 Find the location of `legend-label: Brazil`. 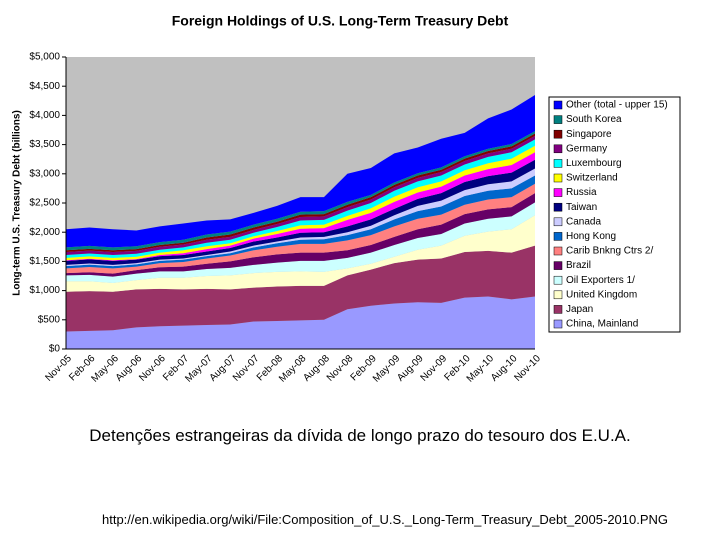

legend-label: Brazil is located at coordinates (578, 265).